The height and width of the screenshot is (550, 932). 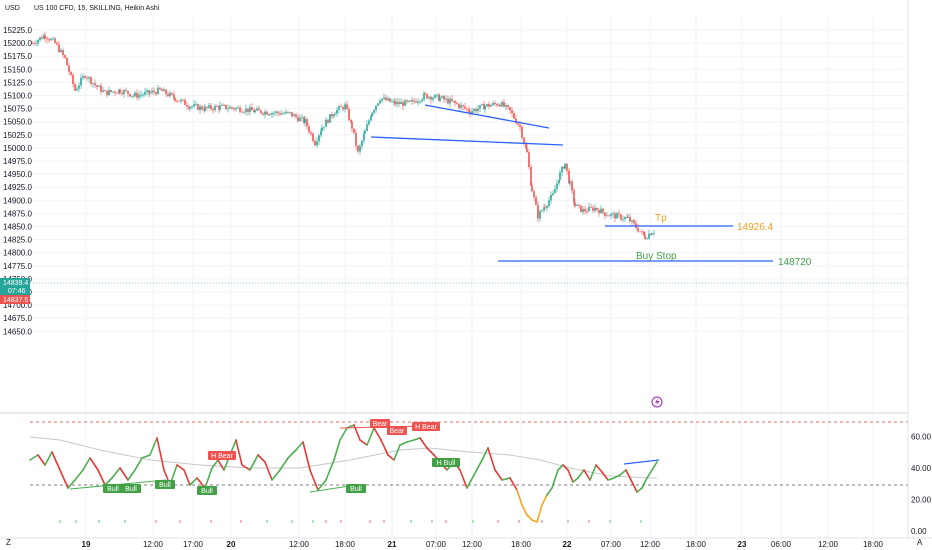 What do you see at coordinates (343, 457) in the screenshot?
I see `oscillator-ma-line` at bounding box center [343, 457].